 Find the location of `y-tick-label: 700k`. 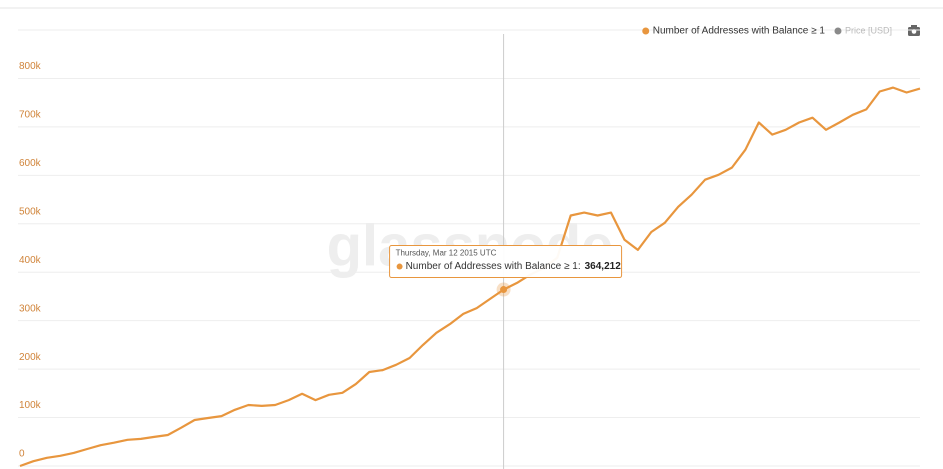

y-tick-label: 700k is located at coordinates (30, 115).